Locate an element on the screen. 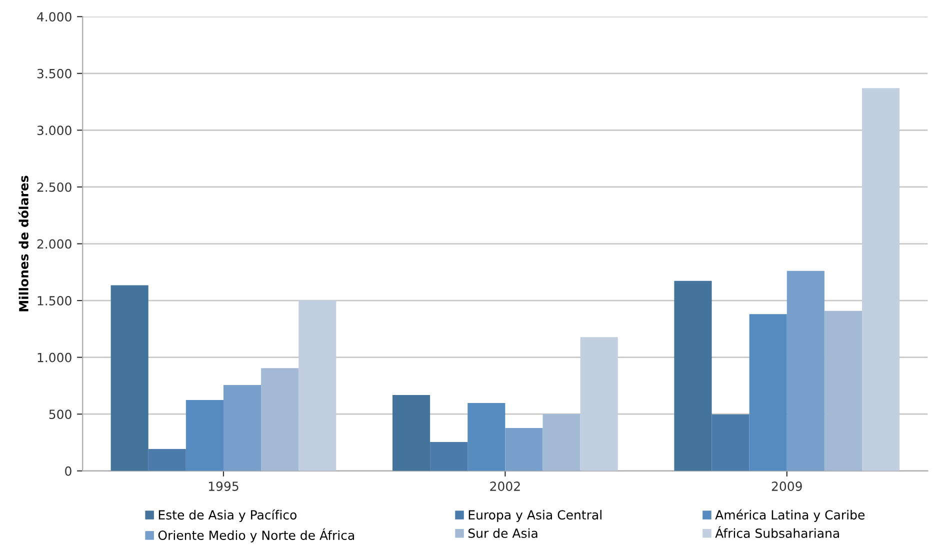 This screenshot has height=554, width=939. legend-label: América Latina y Caribe is located at coordinates (790, 515).